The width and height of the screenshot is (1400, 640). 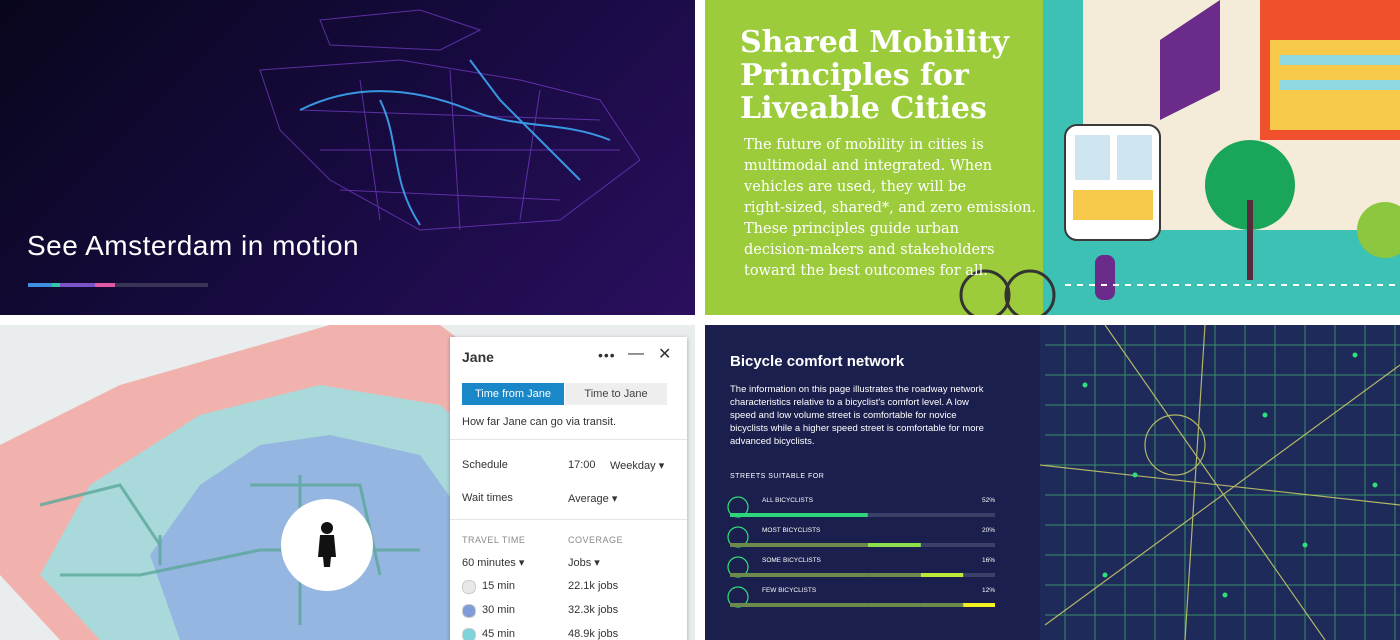 I want to click on wait-value: Average, so click(x=588, y=499).